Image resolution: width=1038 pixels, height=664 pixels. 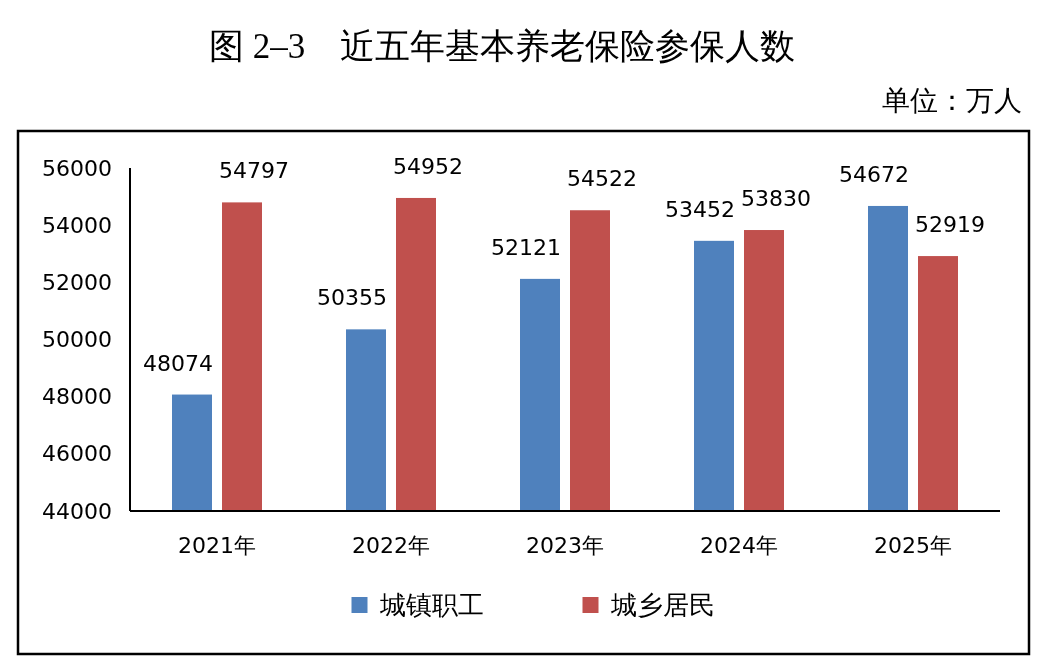 I want to click on data-label: 54672, so click(x=874, y=174).